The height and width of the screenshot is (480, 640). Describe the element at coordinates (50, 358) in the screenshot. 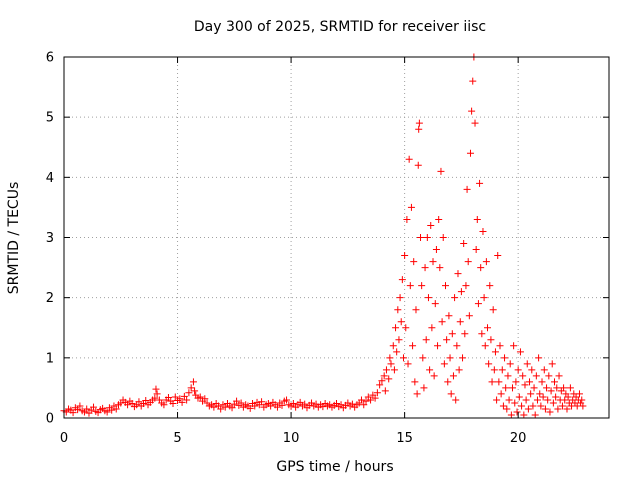

I see `y-tick-label: 1` at that location.